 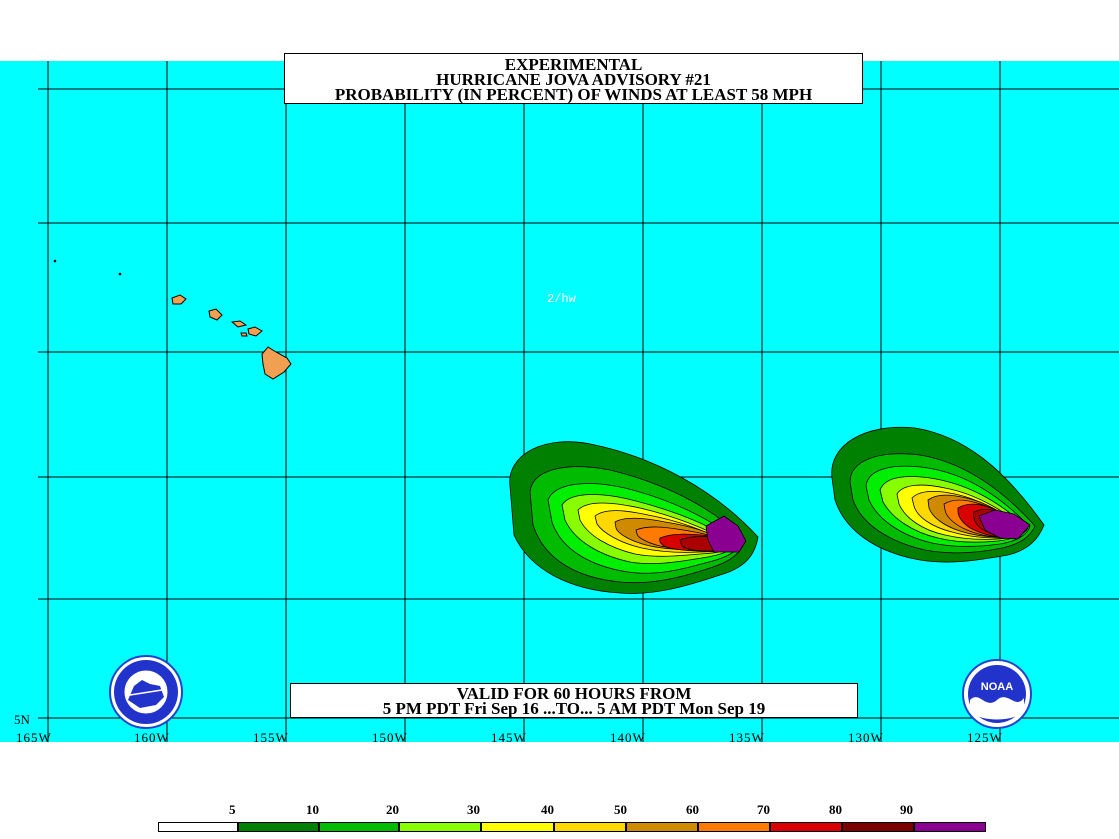 I want to click on longitude-label: 140W, so click(x=628, y=737).